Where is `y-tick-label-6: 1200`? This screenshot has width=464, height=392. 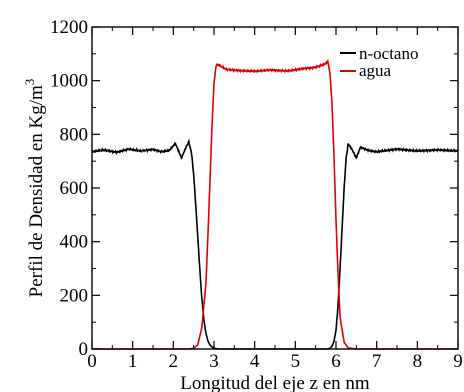 y-tick-label-6: 1200 is located at coordinates (69, 27).